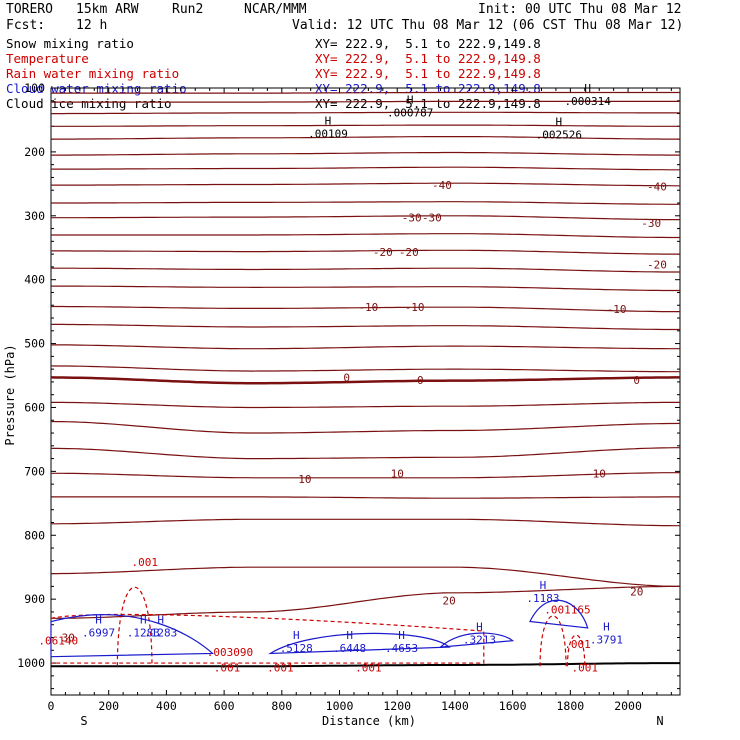 Image resolution: width=740 pixels, height=740 pixels. Describe the element at coordinates (513, 706) in the screenshot. I see `x-tick-label: 1600` at that location.